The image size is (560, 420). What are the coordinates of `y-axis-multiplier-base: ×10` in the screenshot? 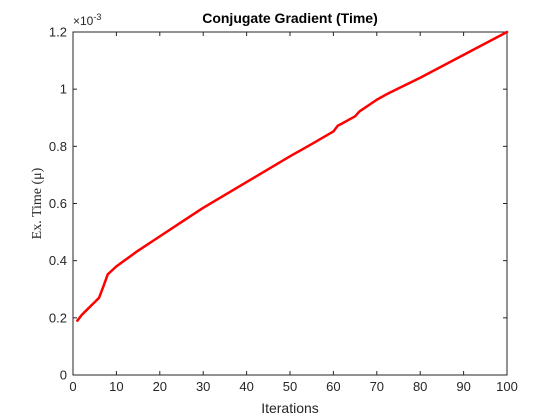 It's located at (83, 21).